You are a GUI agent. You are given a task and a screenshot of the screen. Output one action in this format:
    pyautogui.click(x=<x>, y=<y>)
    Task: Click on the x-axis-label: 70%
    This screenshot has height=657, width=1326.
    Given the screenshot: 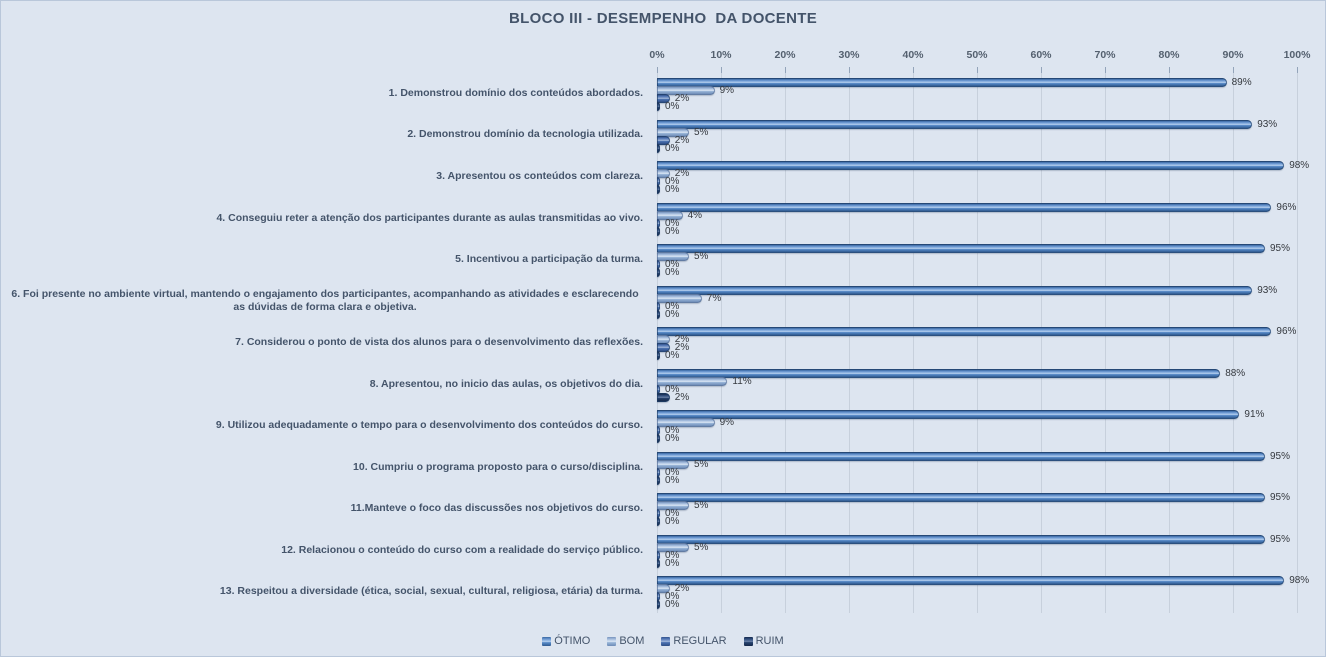 What is the action you would take?
    pyautogui.click(x=1105, y=55)
    